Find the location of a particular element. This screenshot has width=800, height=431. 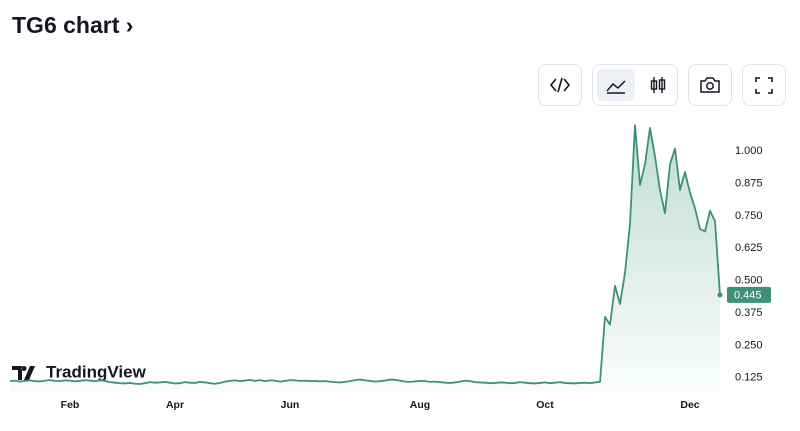

x-tick-label: Apr is located at coordinates (175, 405).